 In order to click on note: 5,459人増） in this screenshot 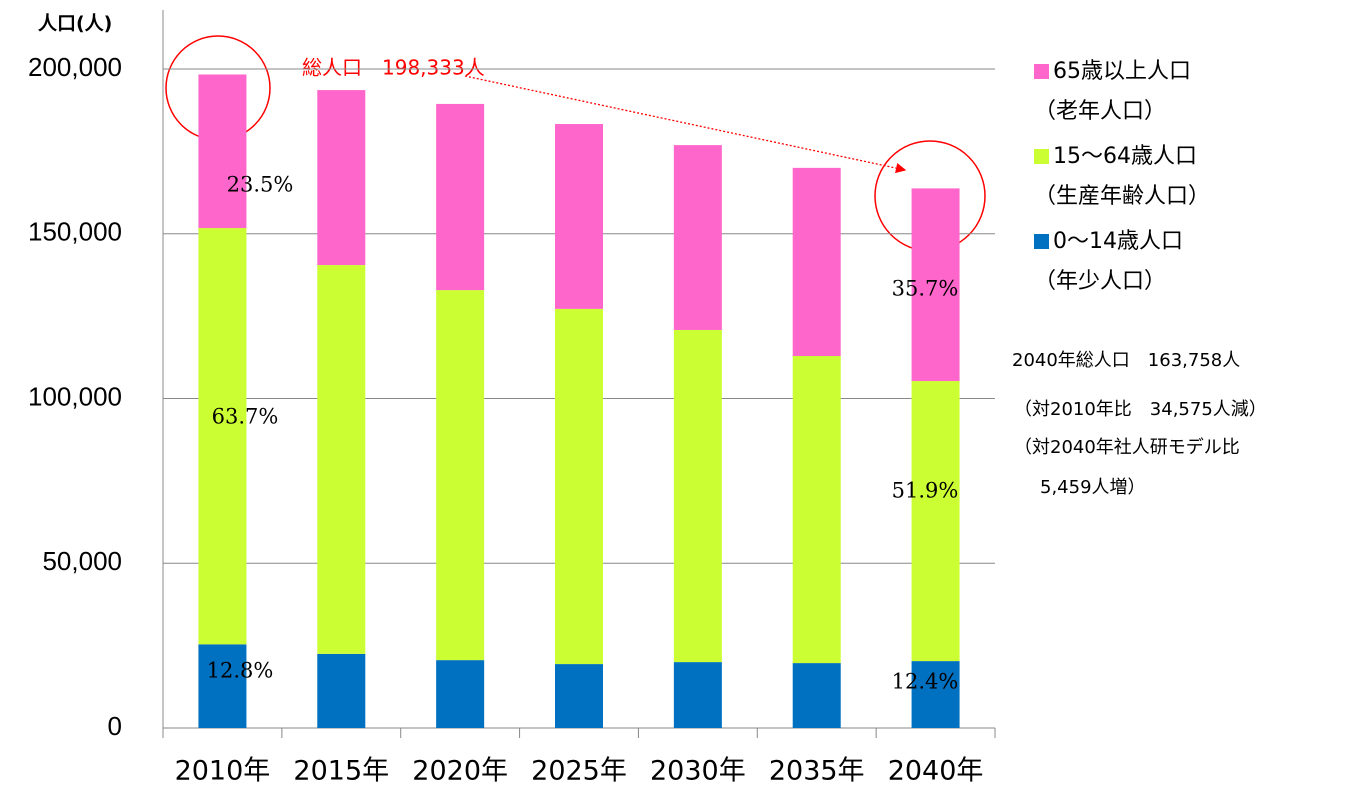, I will do `click(1093, 487)`.